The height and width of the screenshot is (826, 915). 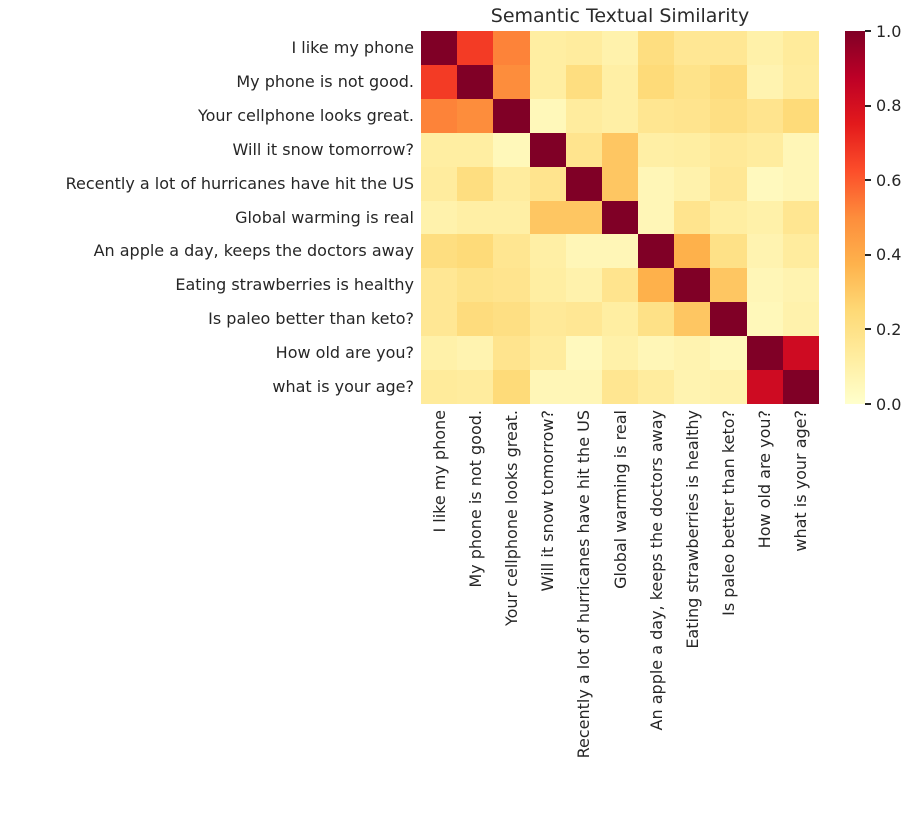 I want to click on x-tick-label: Your cellphone looks great., so click(x=511, y=518).